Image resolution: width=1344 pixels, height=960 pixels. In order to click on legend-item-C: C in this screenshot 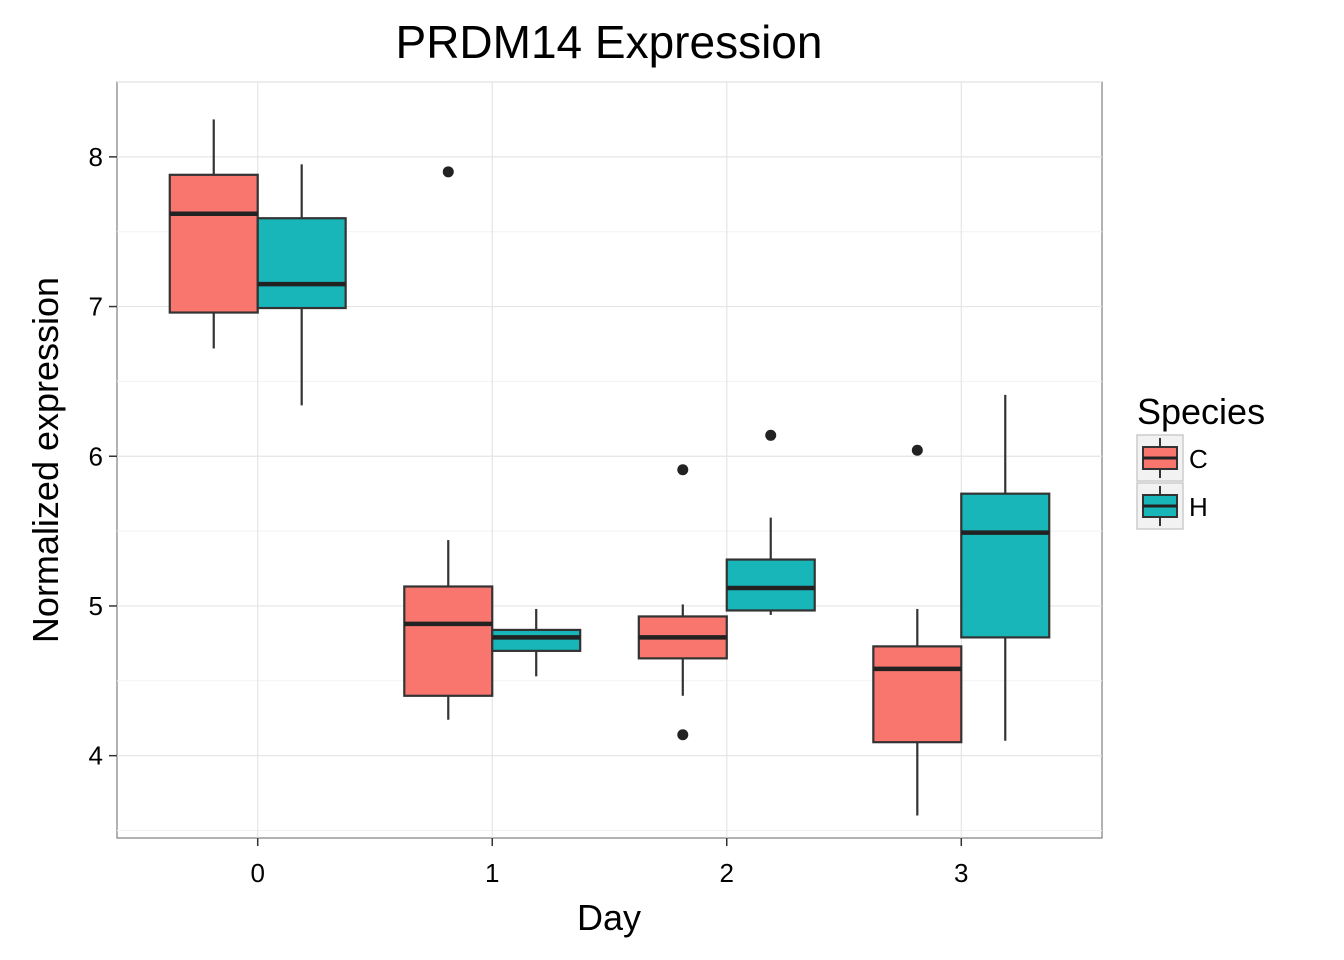, I will do `click(1172, 458)`.